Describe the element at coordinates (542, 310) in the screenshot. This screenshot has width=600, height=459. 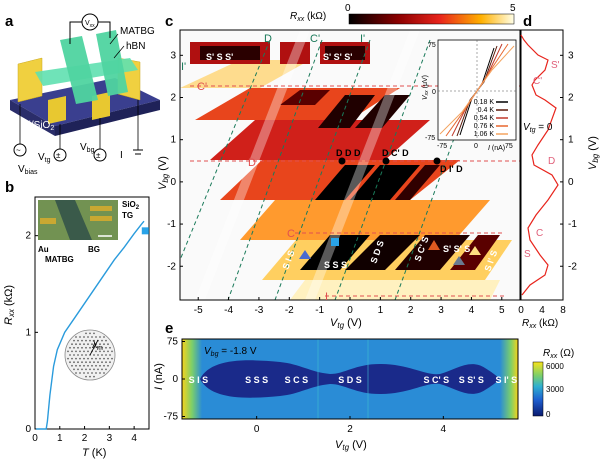
I see `d-xticks: 0 4 8` at that location.